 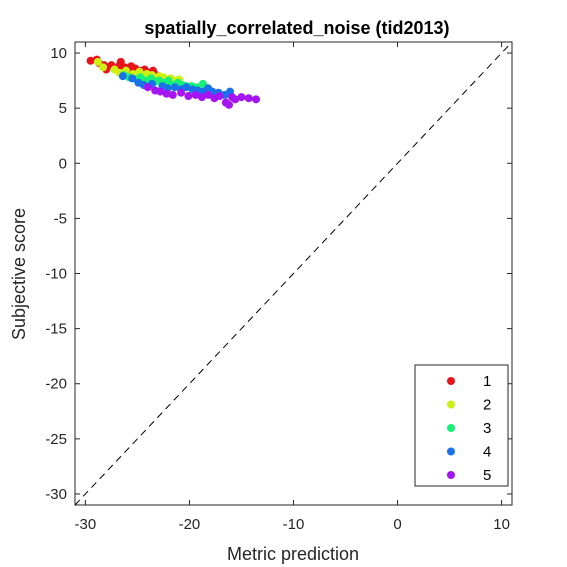 What do you see at coordinates (63, 108) in the screenshot?
I see `y-tick-label: 5` at bounding box center [63, 108].